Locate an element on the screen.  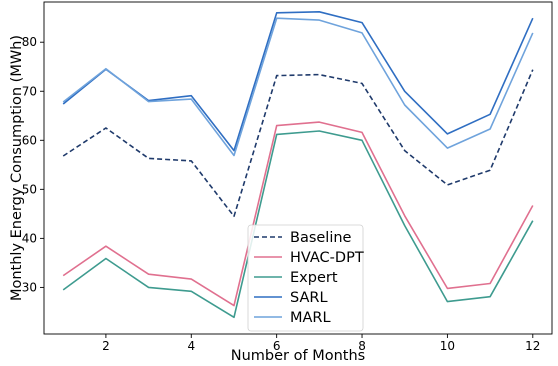
legend-box is located at coordinates (305, 278).